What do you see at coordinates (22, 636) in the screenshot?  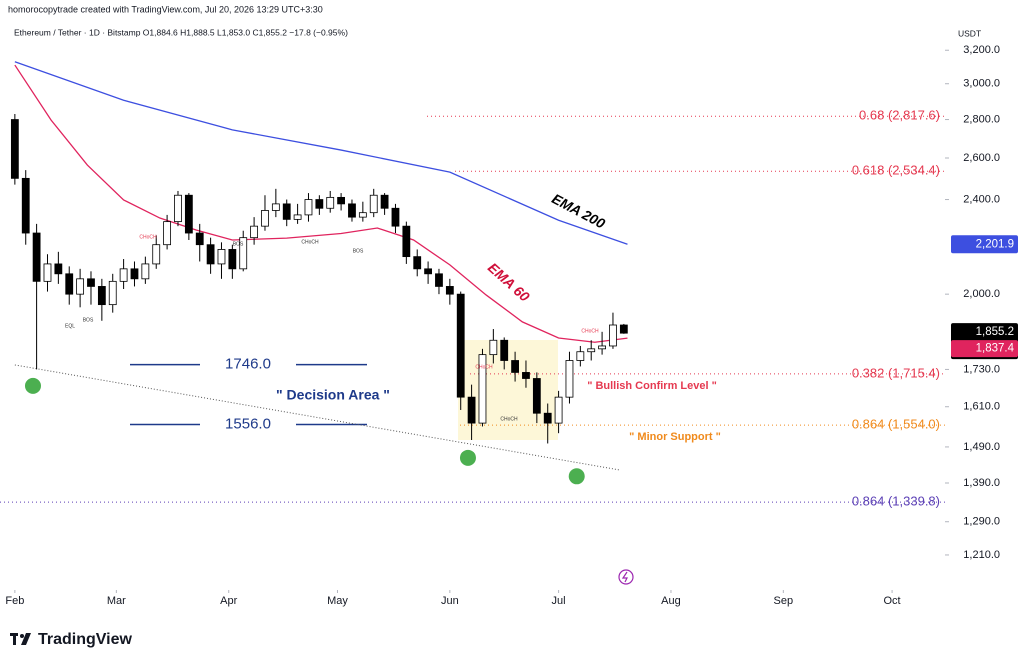 I see `logo-part` at bounding box center [22, 636].